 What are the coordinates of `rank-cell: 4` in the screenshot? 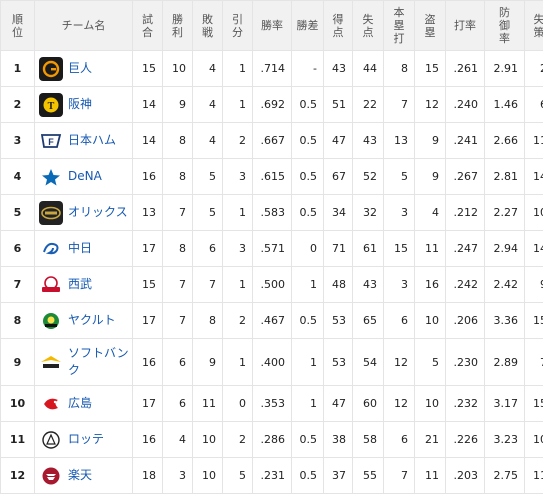 It's located at (17, 176).